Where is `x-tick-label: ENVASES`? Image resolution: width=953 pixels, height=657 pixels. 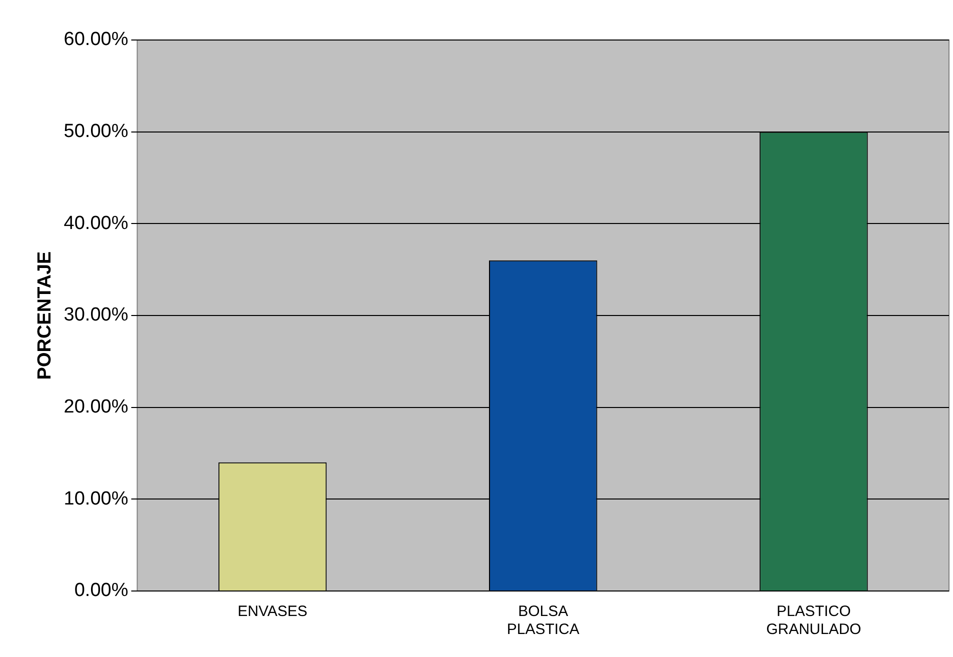 x-tick-label: ENVASES is located at coordinates (273, 611).